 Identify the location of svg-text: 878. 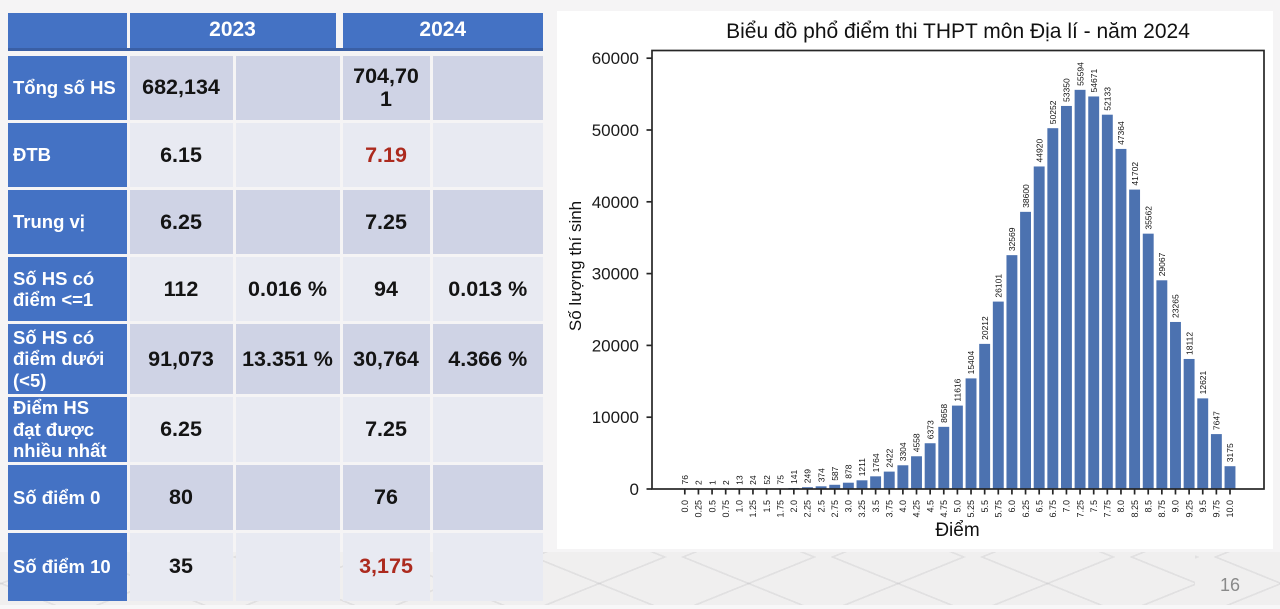
(849, 471).